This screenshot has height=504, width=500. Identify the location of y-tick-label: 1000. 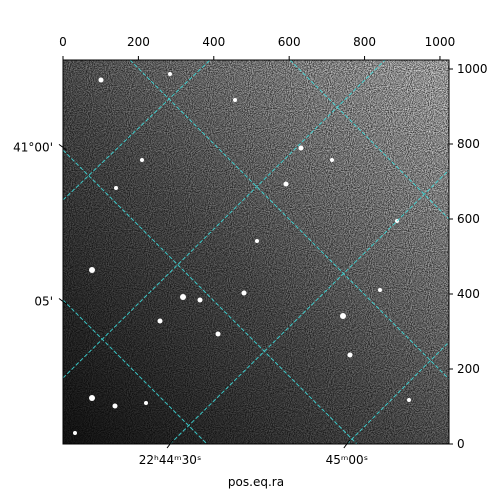
(472, 69).